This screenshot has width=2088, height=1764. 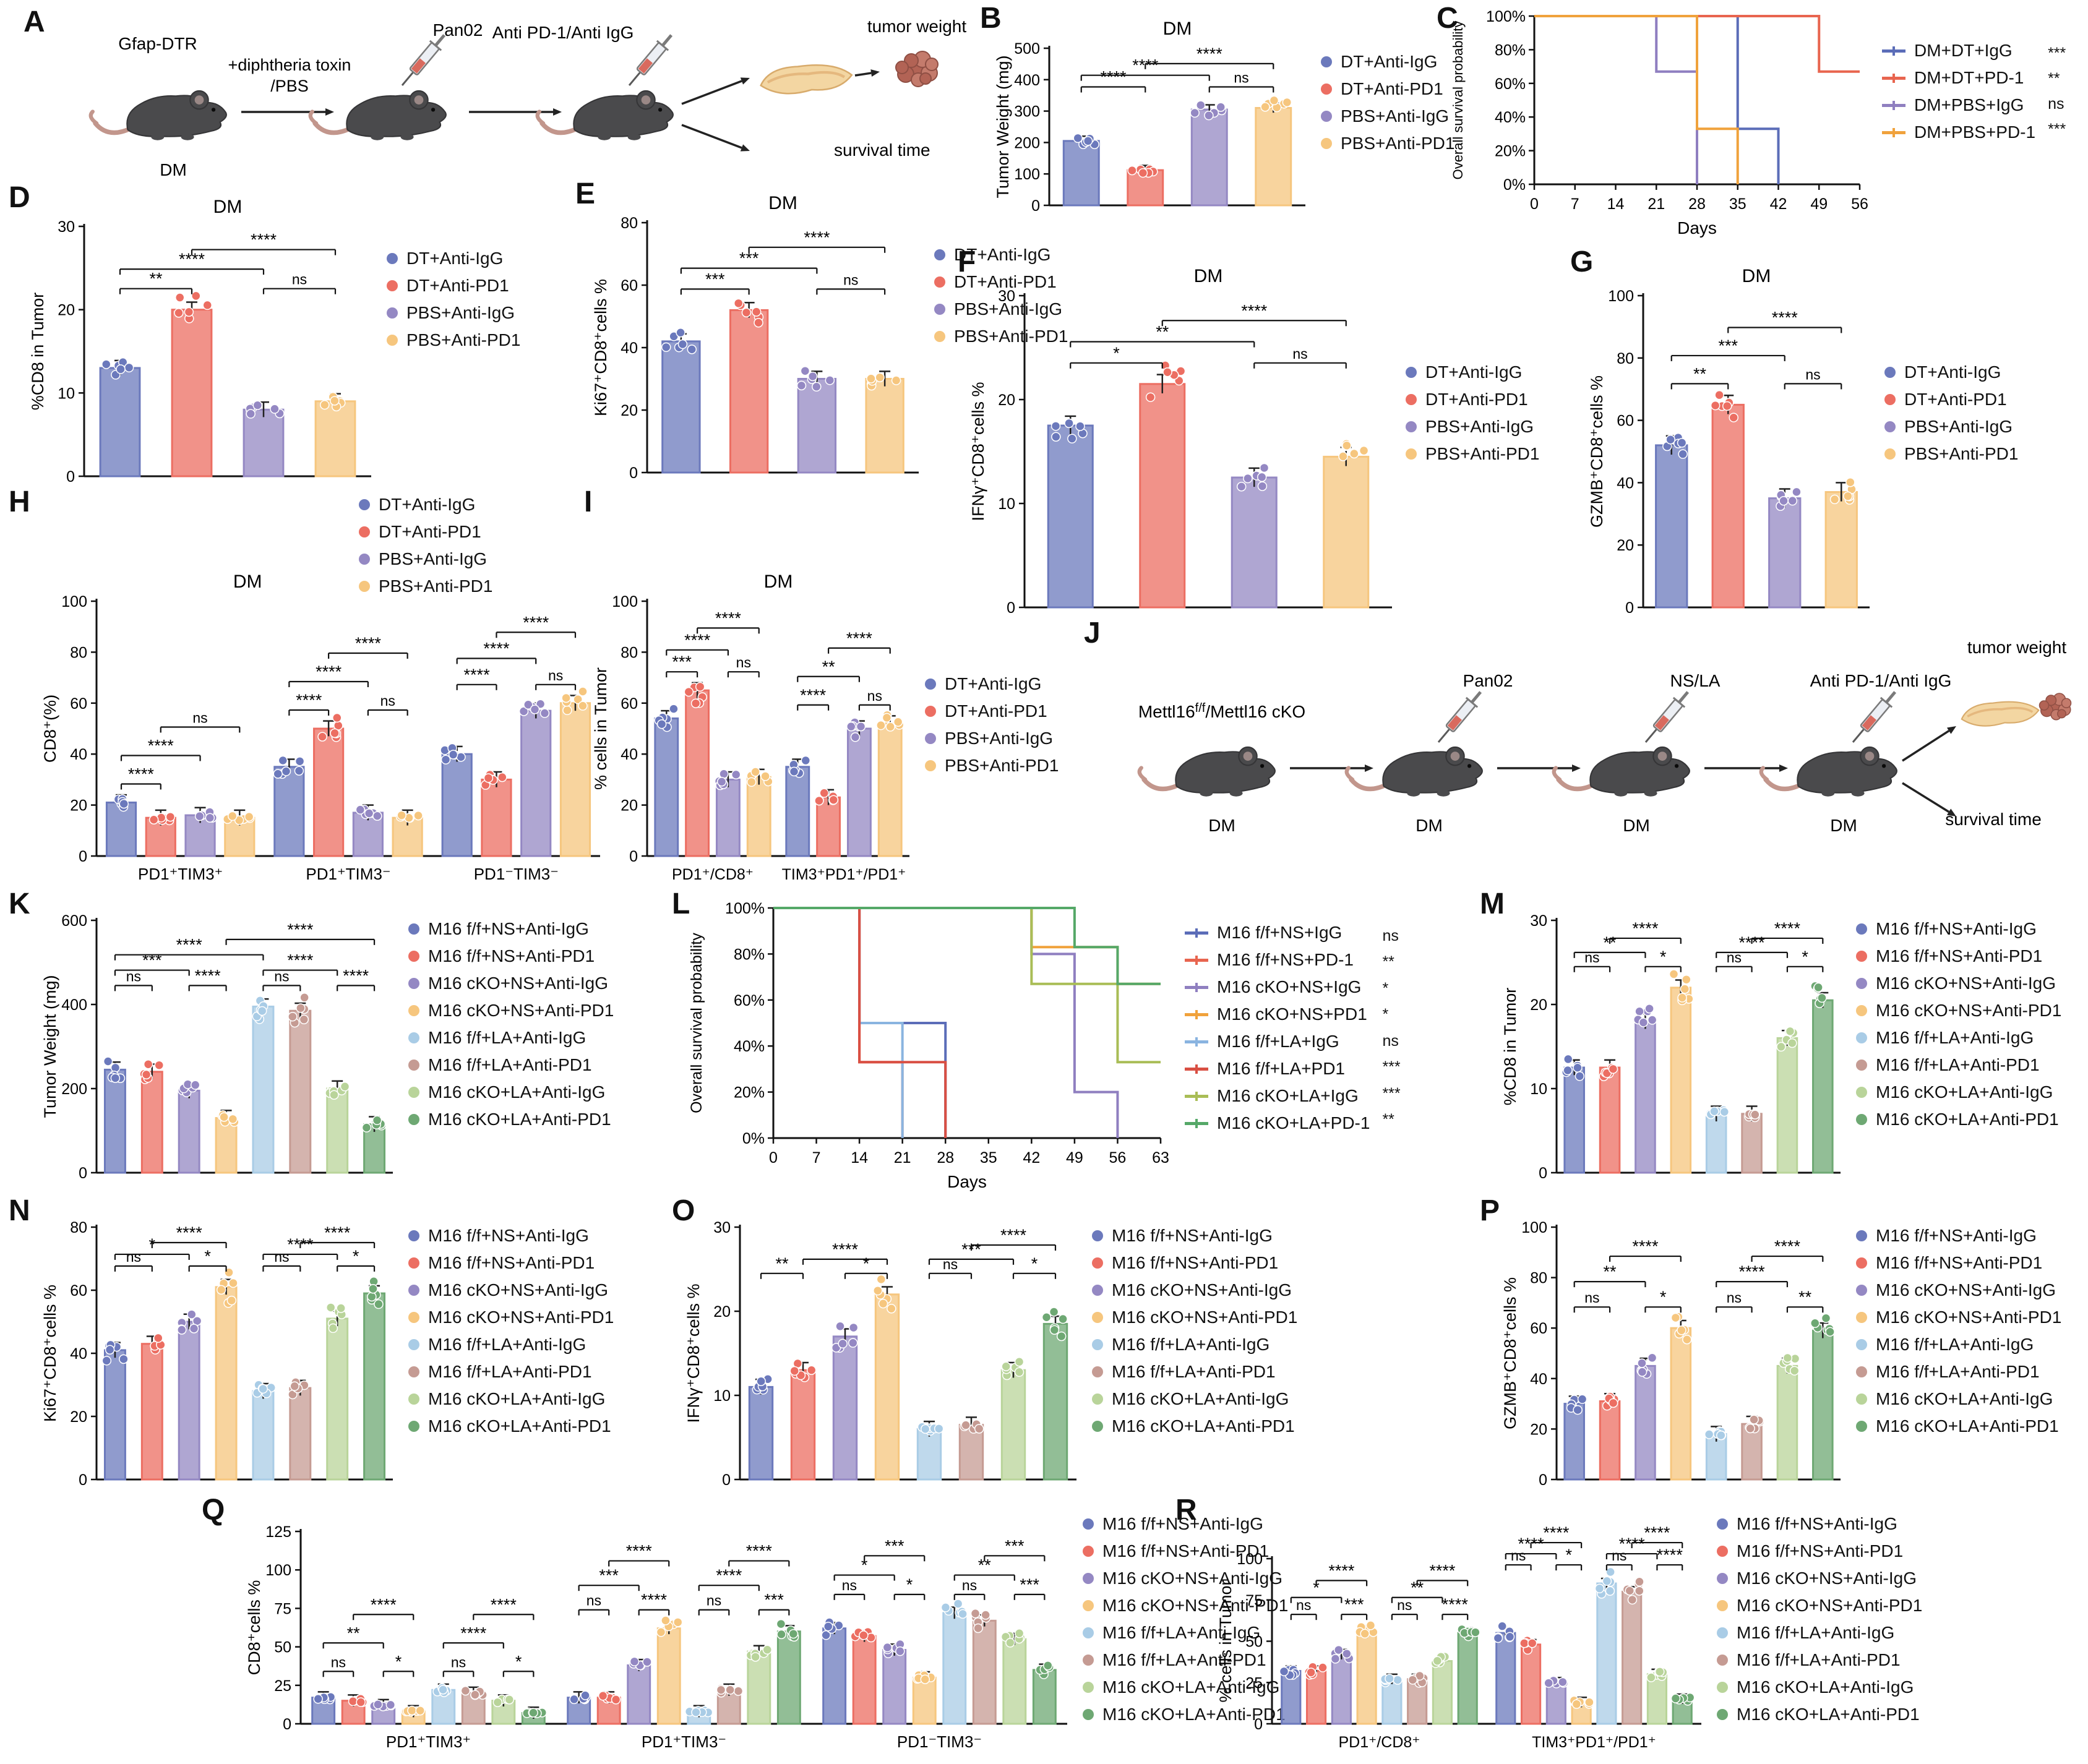 I want to click on svg-text: Anti PD-1/Anti IgG, so click(x=1881, y=680).